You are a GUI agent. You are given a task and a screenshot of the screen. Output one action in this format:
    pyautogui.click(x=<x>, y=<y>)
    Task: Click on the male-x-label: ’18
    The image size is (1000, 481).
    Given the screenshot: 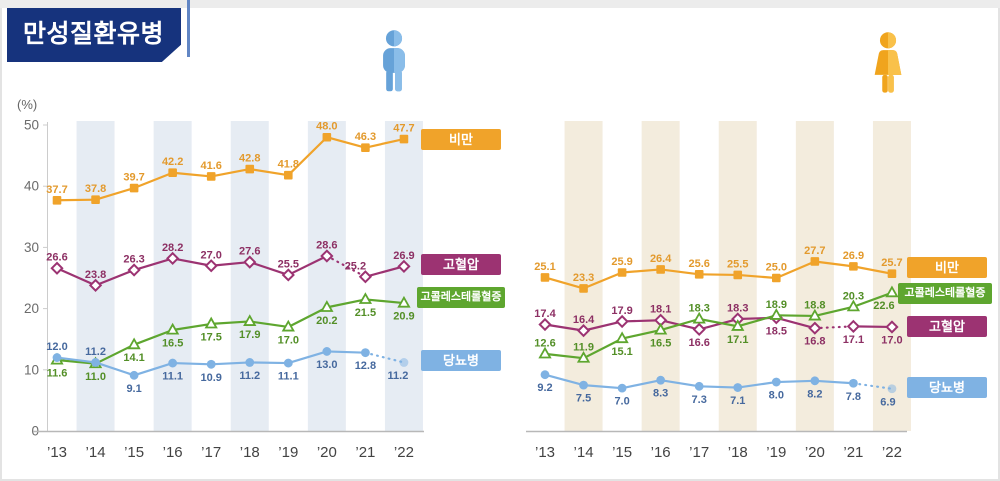 What is the action you would take?
    pyautogui.click(x=250, y=452)
    